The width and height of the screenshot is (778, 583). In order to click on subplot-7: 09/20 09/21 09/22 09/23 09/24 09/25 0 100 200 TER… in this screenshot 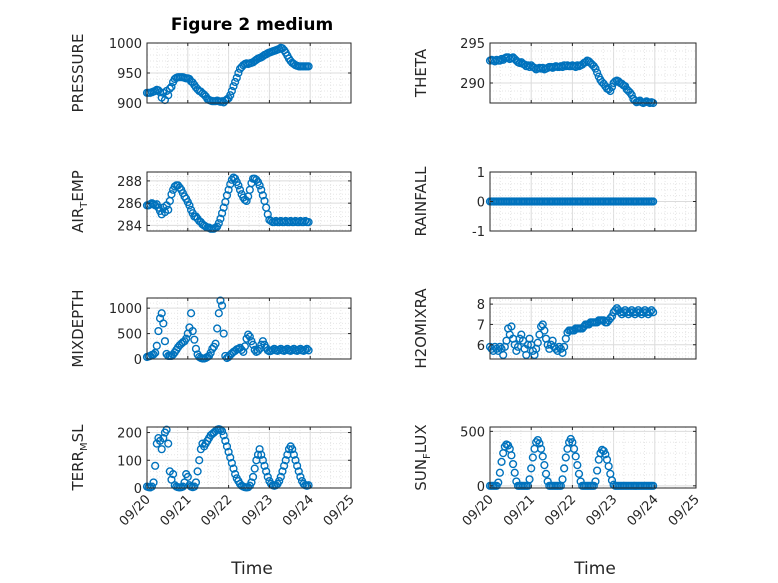, I will do `click(213, 476)`.